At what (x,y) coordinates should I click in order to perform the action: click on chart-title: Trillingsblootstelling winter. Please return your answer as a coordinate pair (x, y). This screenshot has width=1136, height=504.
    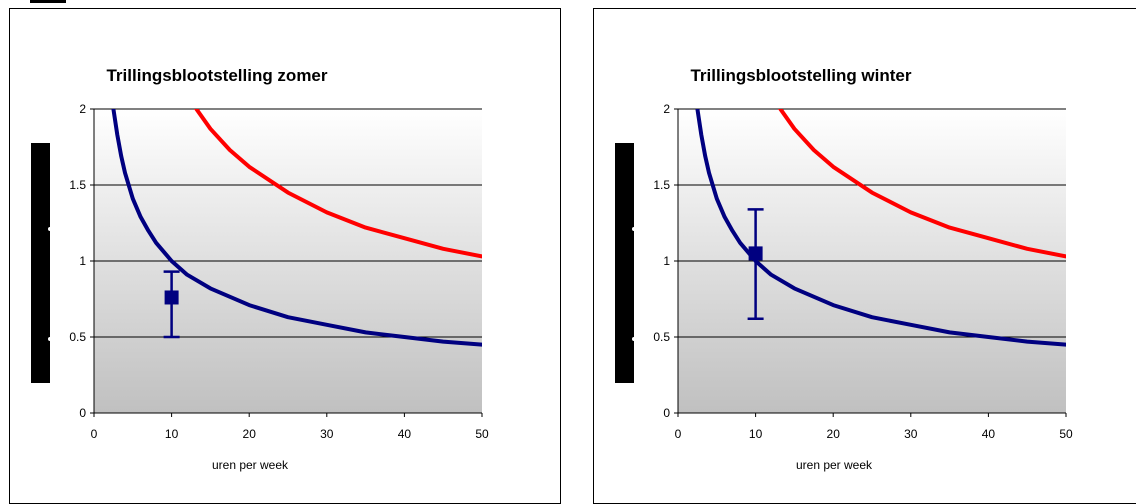
    Looking at the image, I should click on (800, 75).